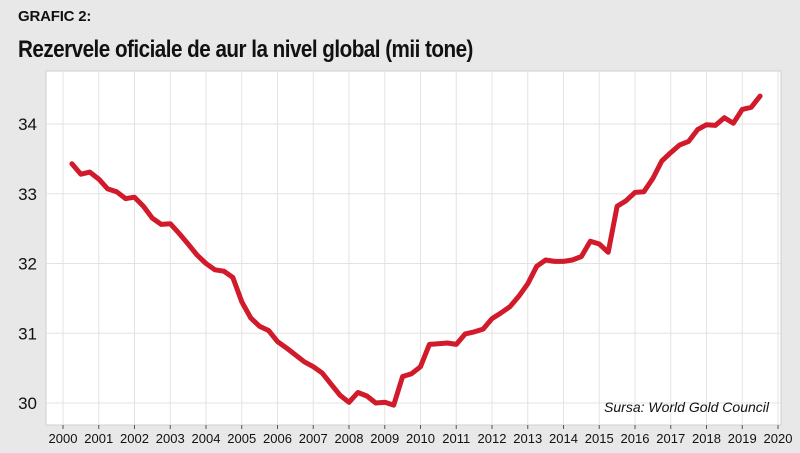  I want to click on x-tick-label: 2001, so click(98, 438).